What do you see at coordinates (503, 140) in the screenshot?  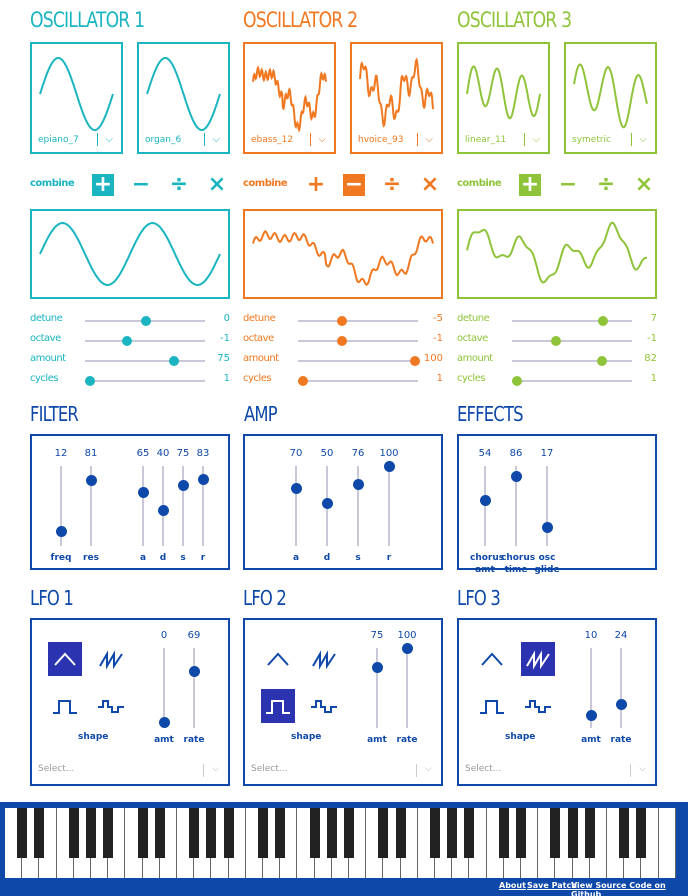 I see `wave-select: linear_11 ⌵` at bounding box center [503, 140].